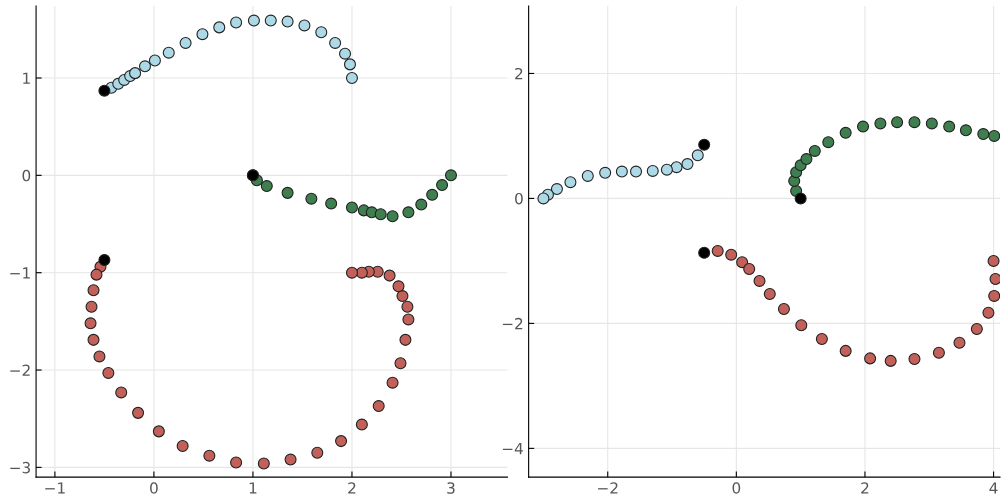  I want to click on y-tick-label: −3, so click(20, 467).